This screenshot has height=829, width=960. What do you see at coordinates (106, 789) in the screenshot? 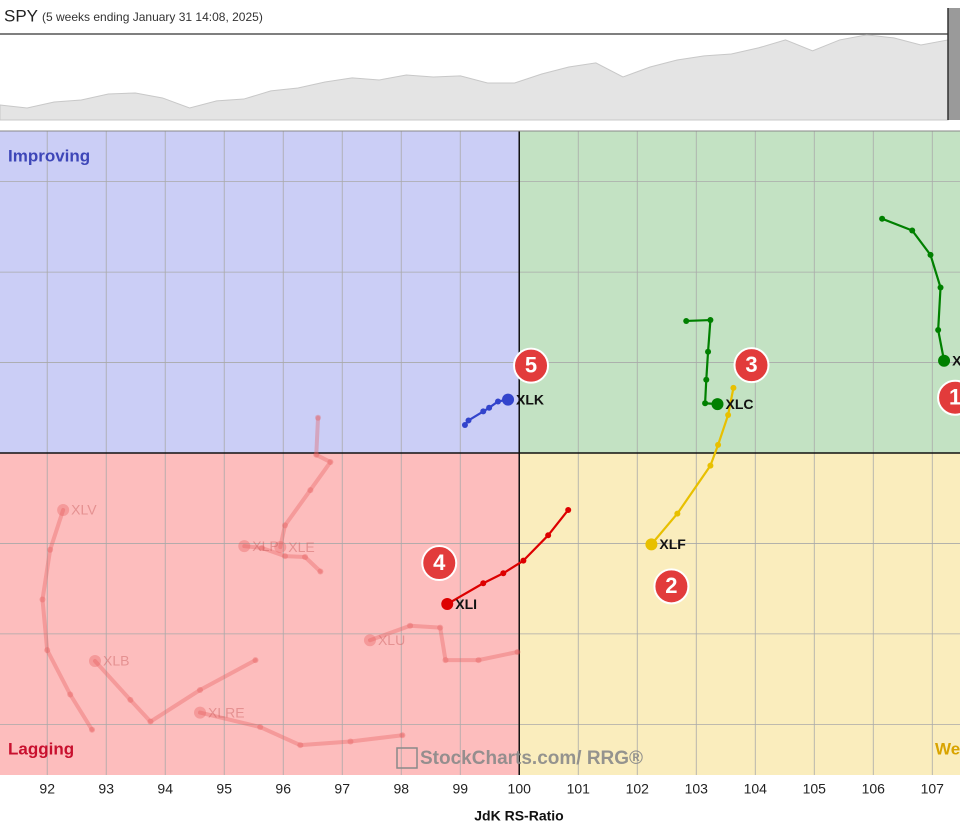
I see `x-tick-label: 93` at bounding box center [106, 789].